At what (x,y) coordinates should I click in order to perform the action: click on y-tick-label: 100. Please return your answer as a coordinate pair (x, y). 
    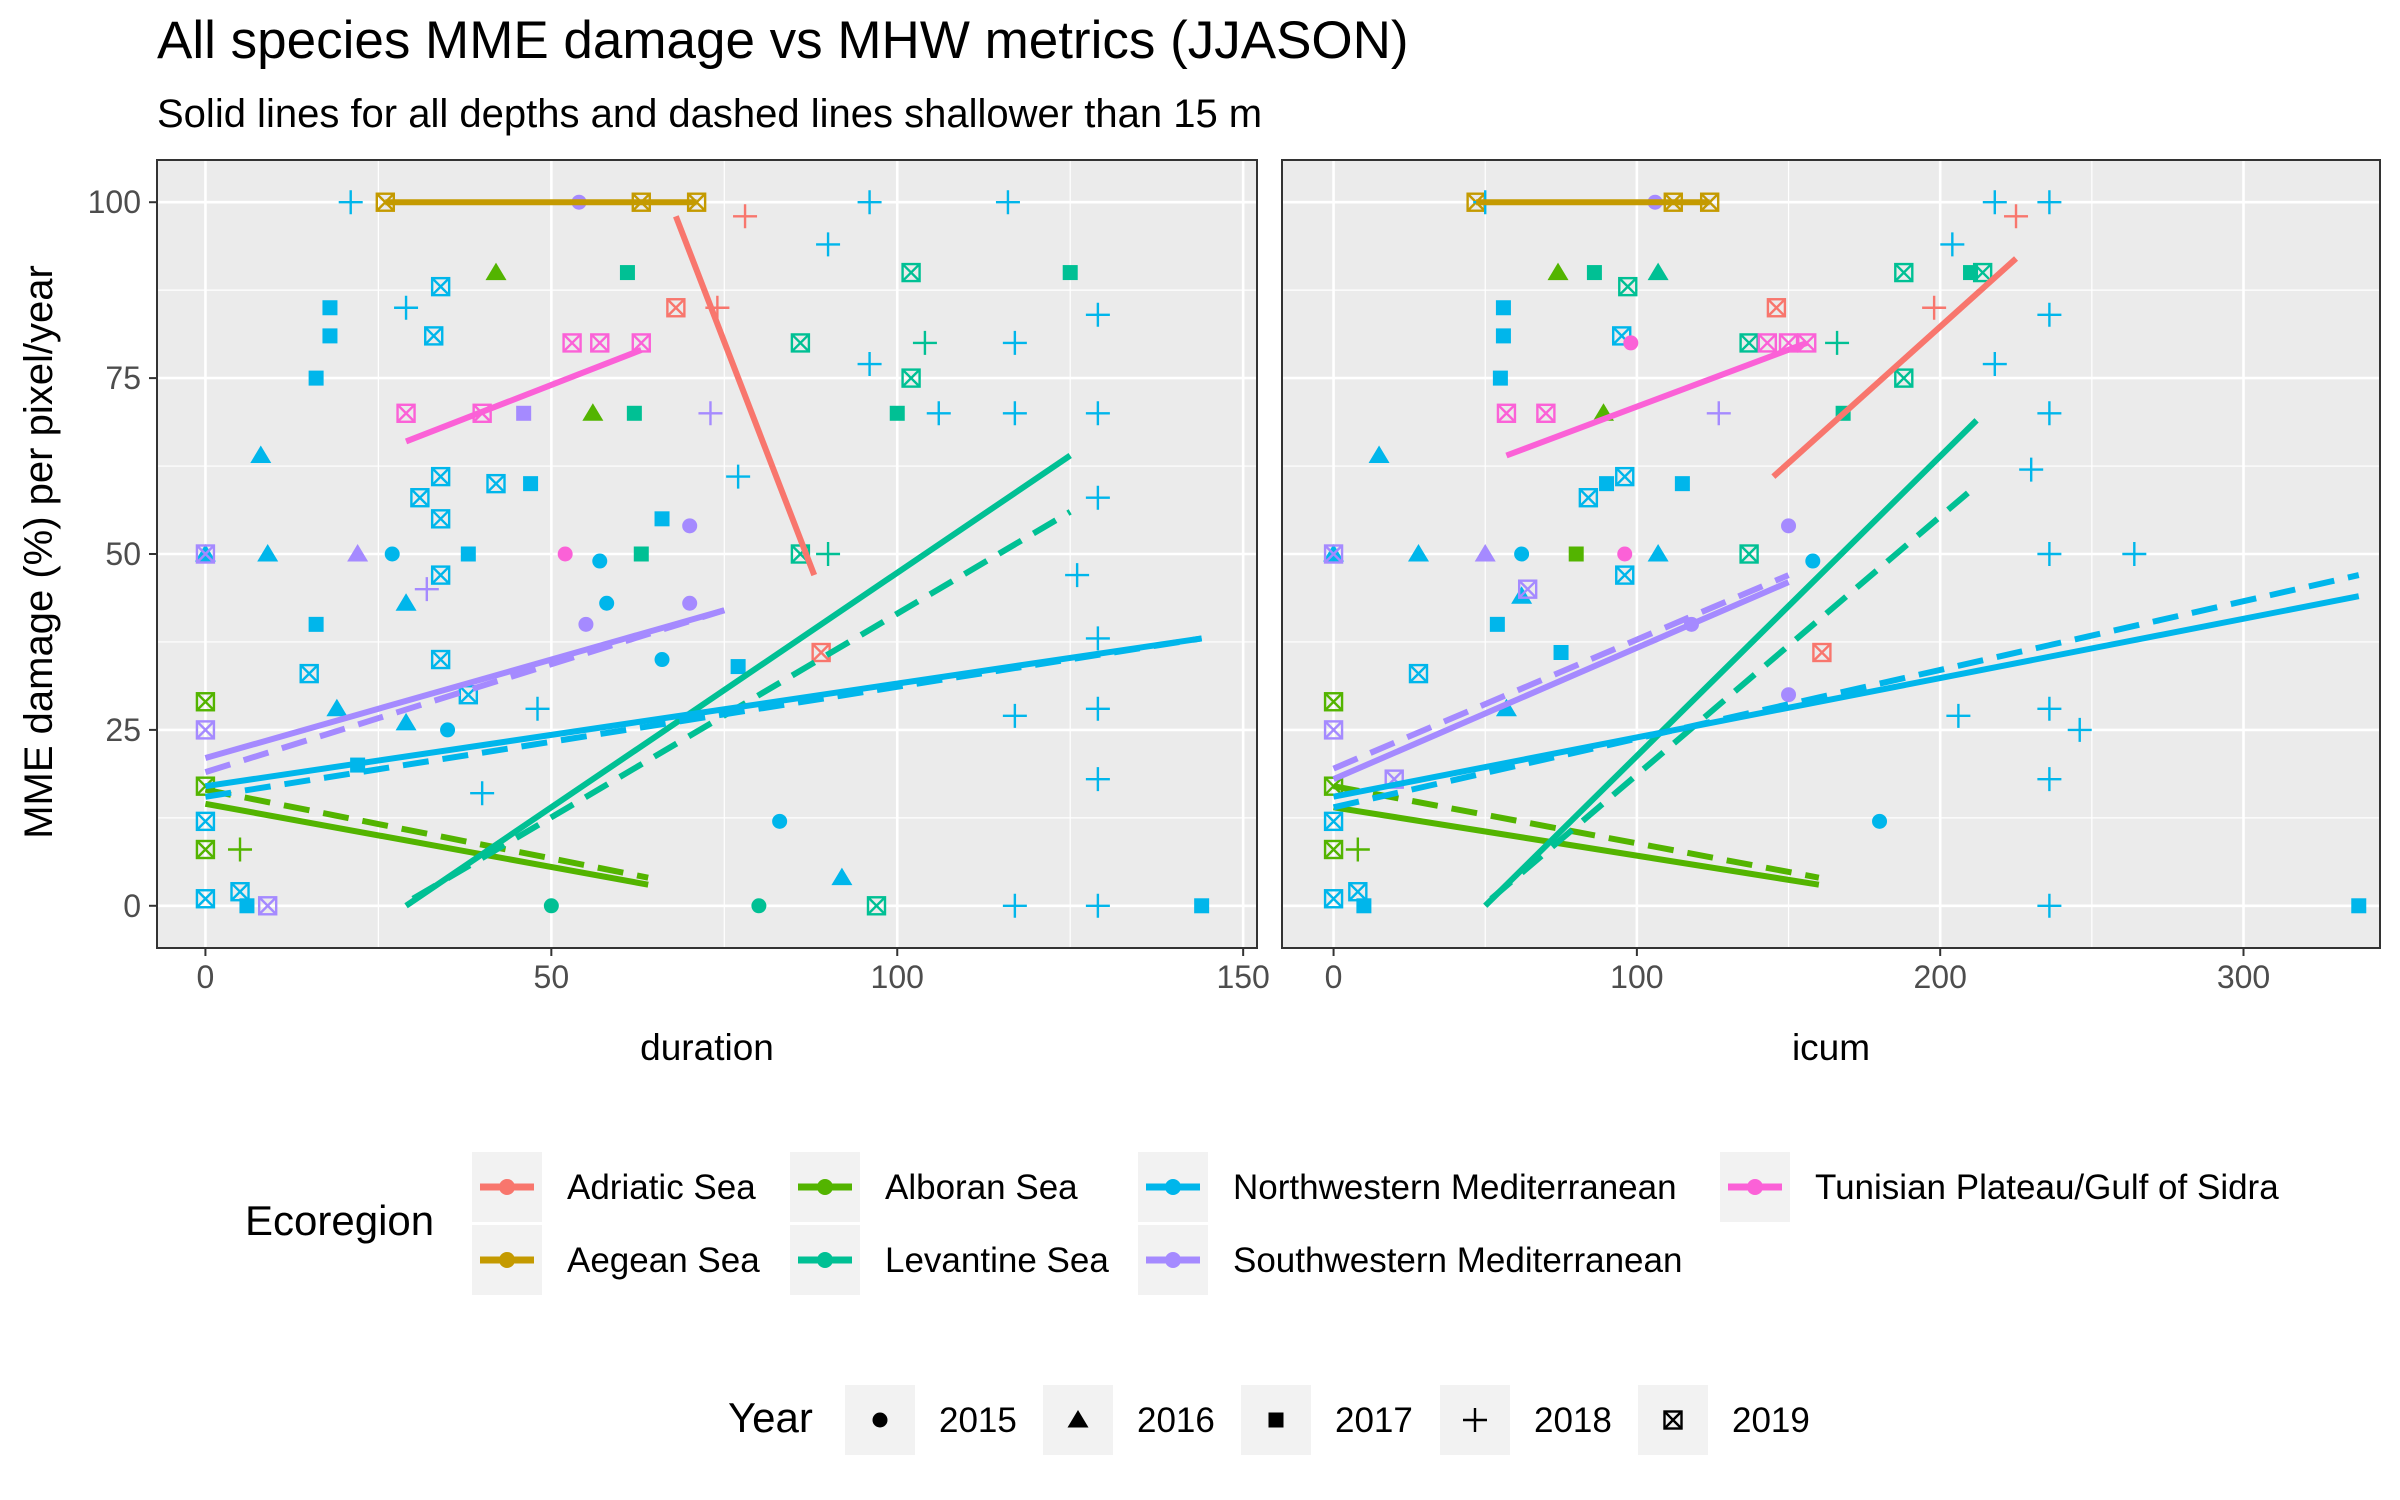
    Looking at the image, I should click on (114, 202).